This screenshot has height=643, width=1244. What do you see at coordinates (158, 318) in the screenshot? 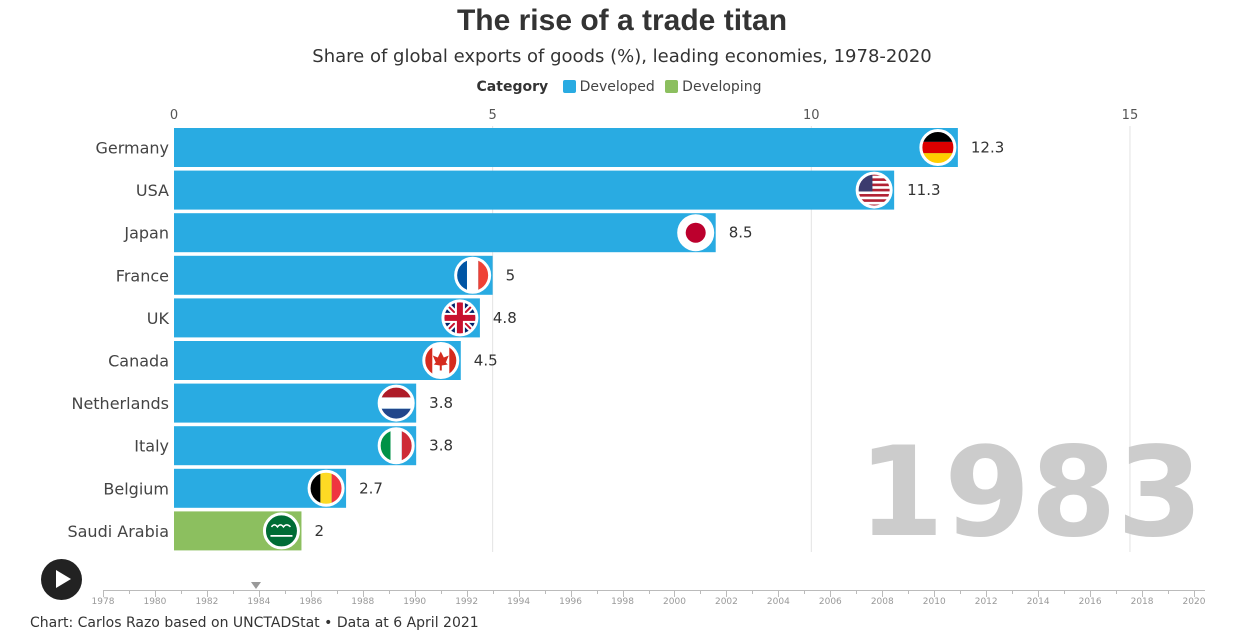
I see `category-label: UK` at bounding box center [158, 318].